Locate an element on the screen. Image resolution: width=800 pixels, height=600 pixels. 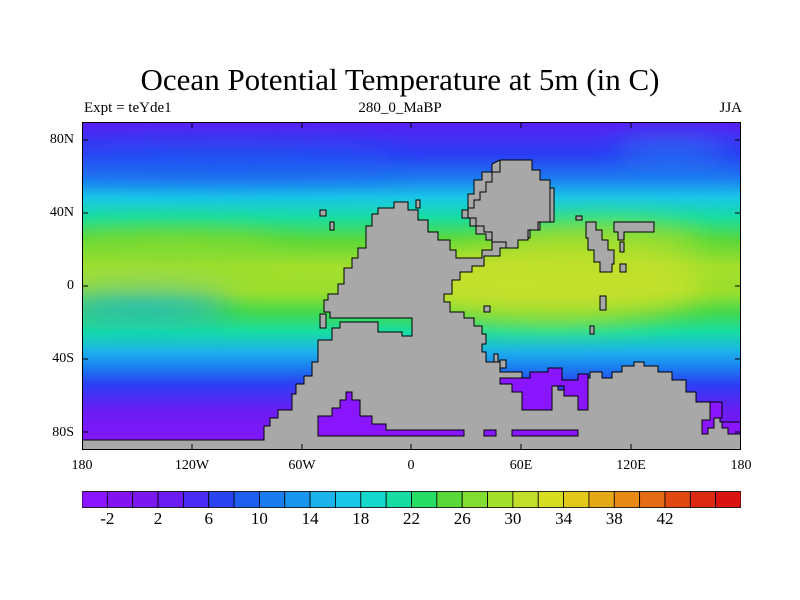
colorbar-tick-label: 42 is located at coordinates (665, 518).